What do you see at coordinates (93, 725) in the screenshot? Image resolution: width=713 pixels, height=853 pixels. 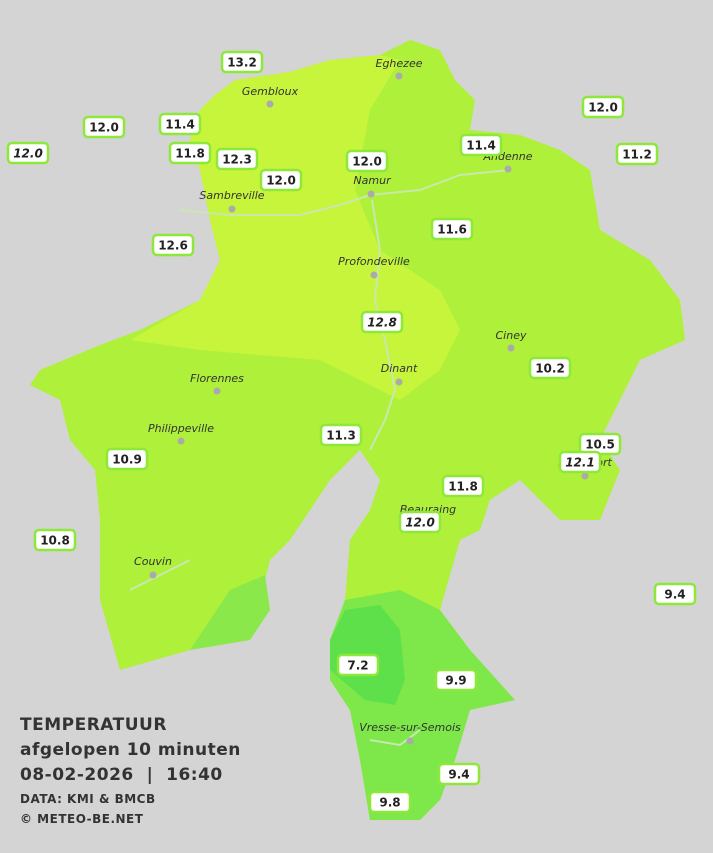 I see `legend-title: TEMPERATUUR` at bounding box center [93, 725].